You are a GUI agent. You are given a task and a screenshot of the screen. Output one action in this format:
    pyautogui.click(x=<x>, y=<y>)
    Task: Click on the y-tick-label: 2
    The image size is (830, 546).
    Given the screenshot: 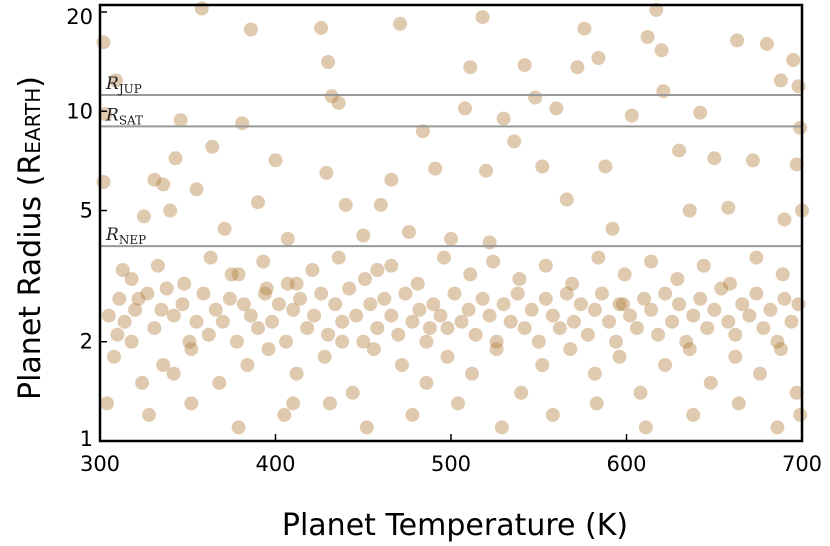 What is the action you would take?
    pyautogui.click(x=86, y=342)
    